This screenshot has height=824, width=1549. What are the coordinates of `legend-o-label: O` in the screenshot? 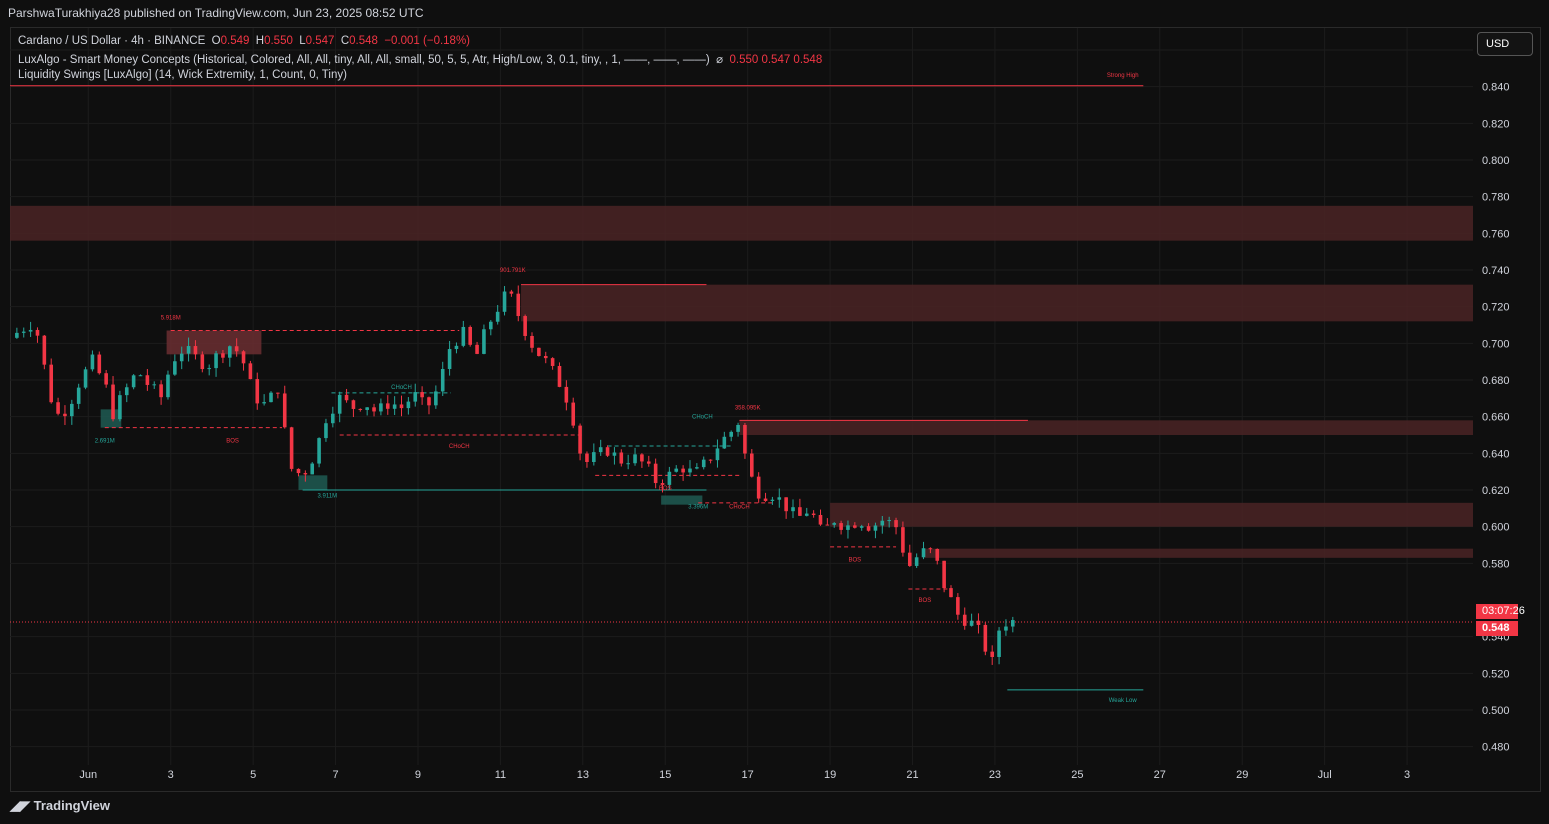 It's located at (216, 41).